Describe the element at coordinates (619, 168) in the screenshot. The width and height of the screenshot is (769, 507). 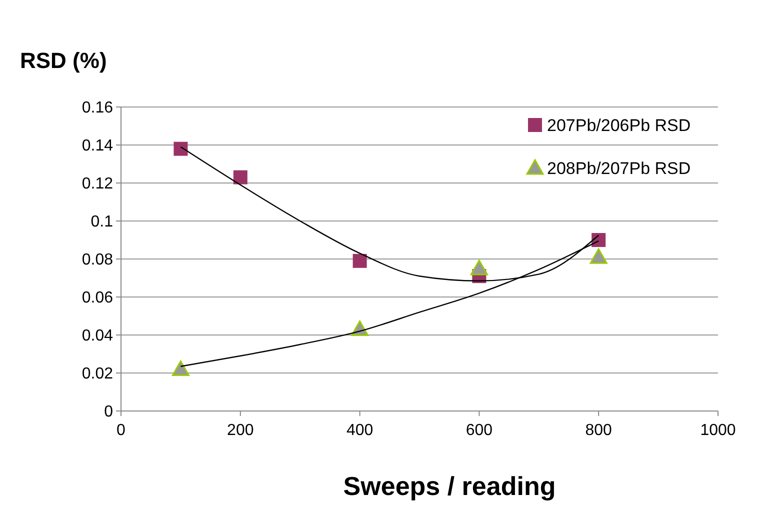
I see `legend-label: 208Pb/207Pb RSD` at that location.